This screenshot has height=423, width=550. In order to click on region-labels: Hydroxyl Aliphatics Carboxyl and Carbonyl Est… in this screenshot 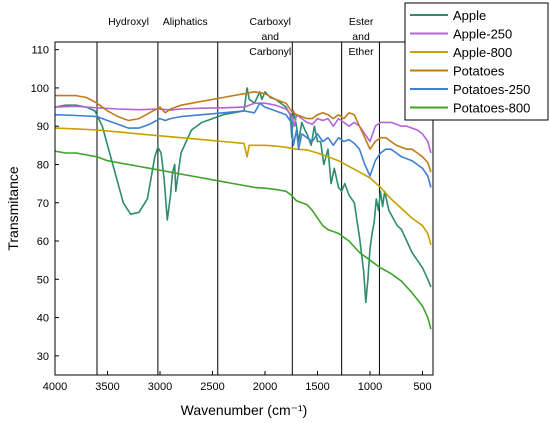, I will do `click(241, 37)`.